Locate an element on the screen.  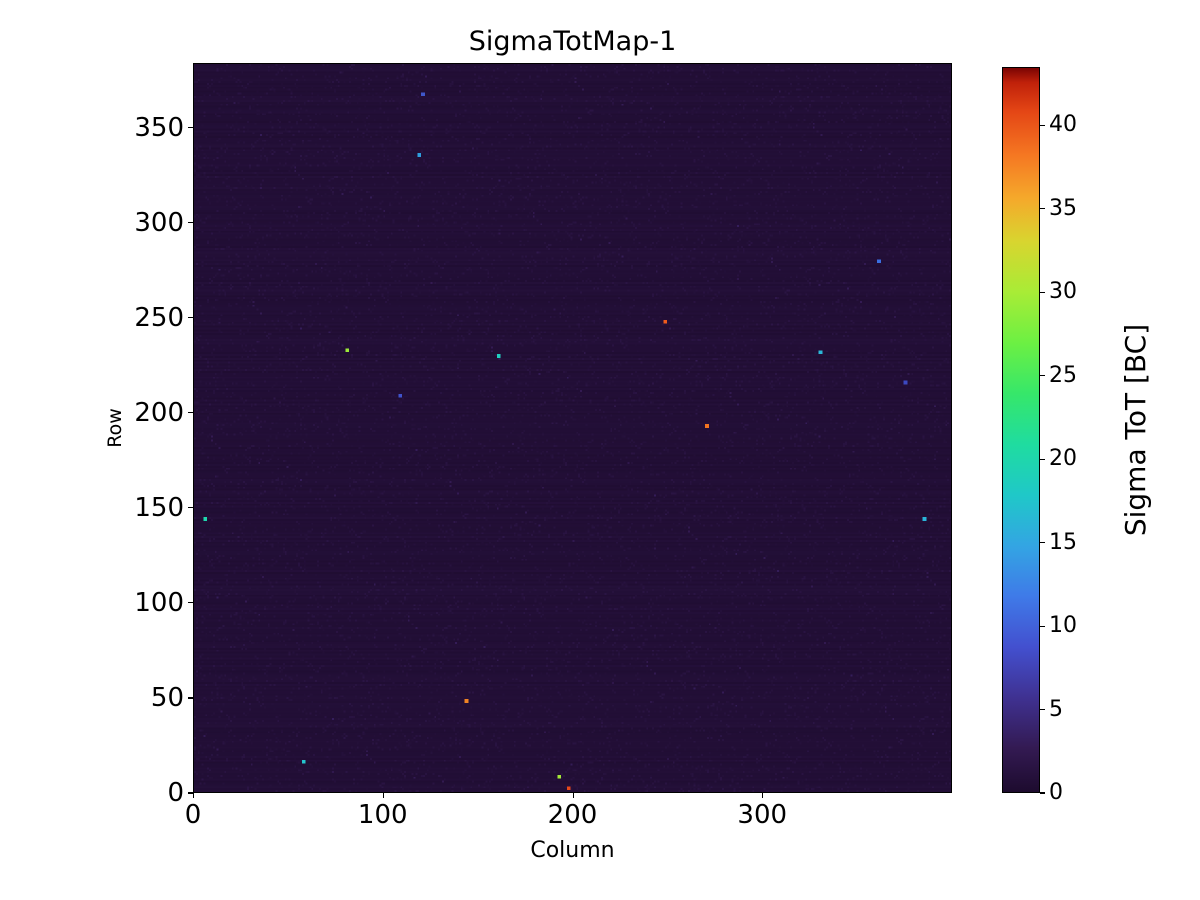
colorbar-tick-label: 30 is located at coordinates (1063, 292).